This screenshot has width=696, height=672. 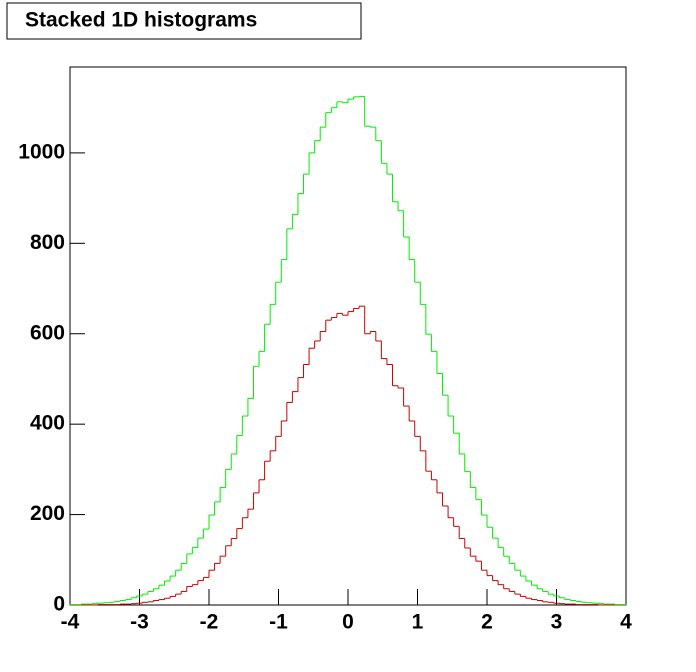 I want to click on x-tick-label: 1, so click(x=418, y=622).